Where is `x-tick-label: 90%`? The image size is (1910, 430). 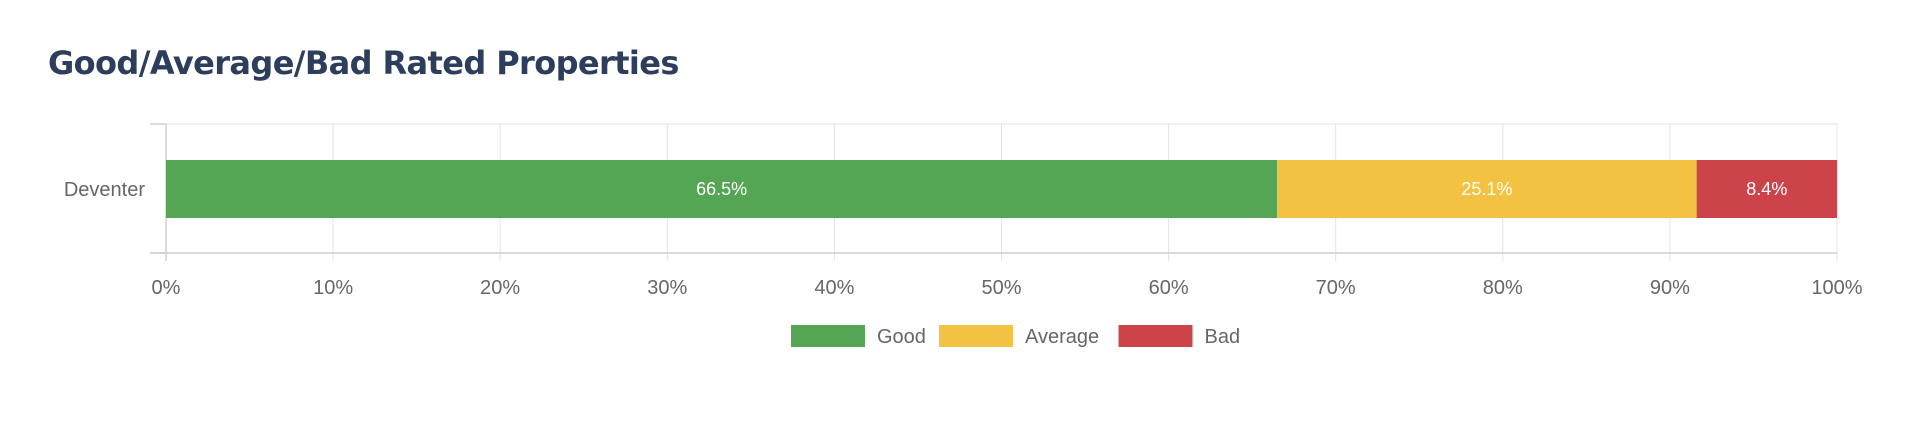
x-tick-label: 90% is located at coordinates (1670, 288).